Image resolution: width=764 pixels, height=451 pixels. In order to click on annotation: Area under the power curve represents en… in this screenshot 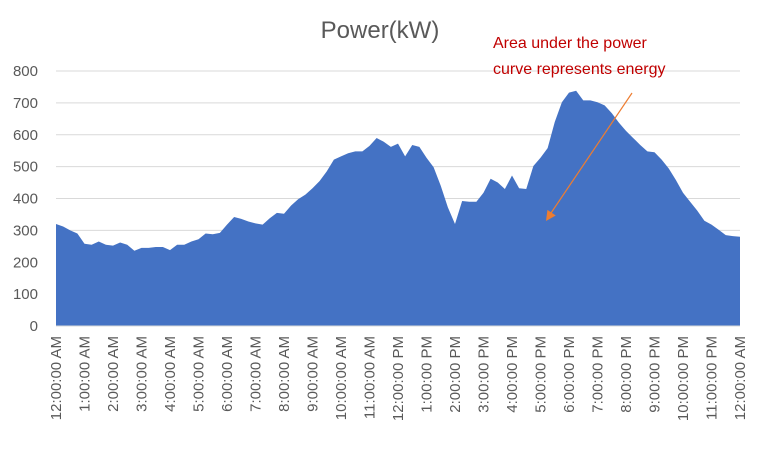, I will do `click(579, 128)`.